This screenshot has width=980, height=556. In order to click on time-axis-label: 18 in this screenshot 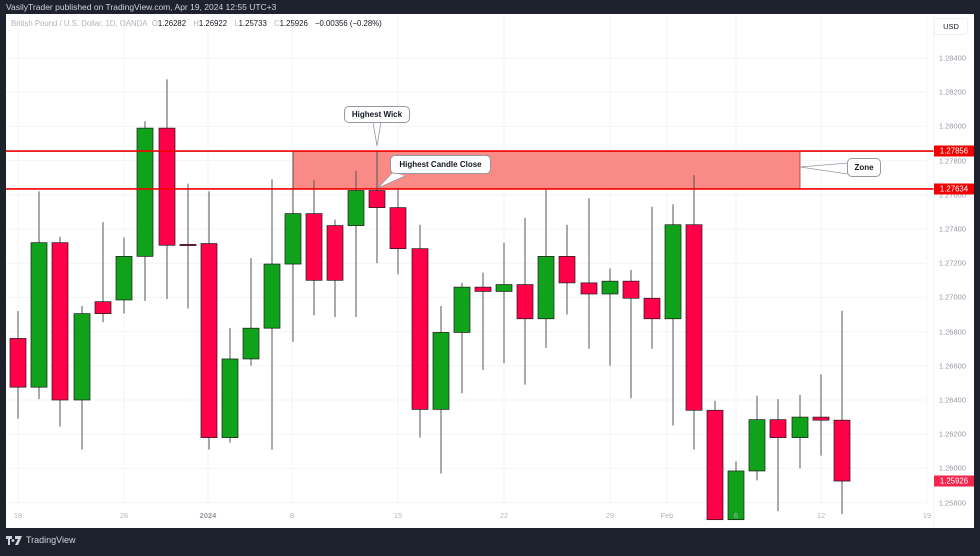, I will do `click(18, 515)`.